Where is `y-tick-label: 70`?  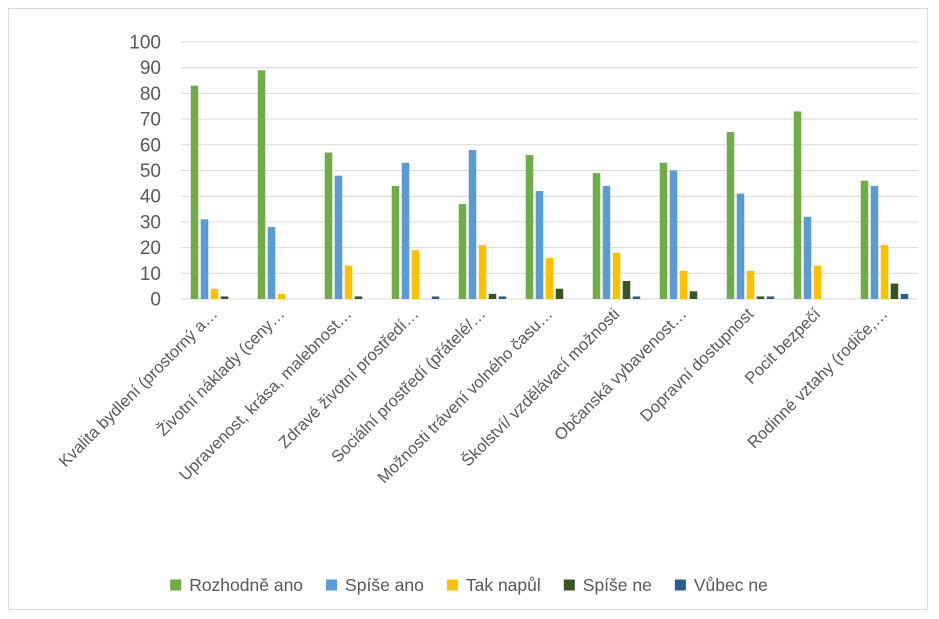
y-tick-label: 70 is located at coordinates (150, 120).